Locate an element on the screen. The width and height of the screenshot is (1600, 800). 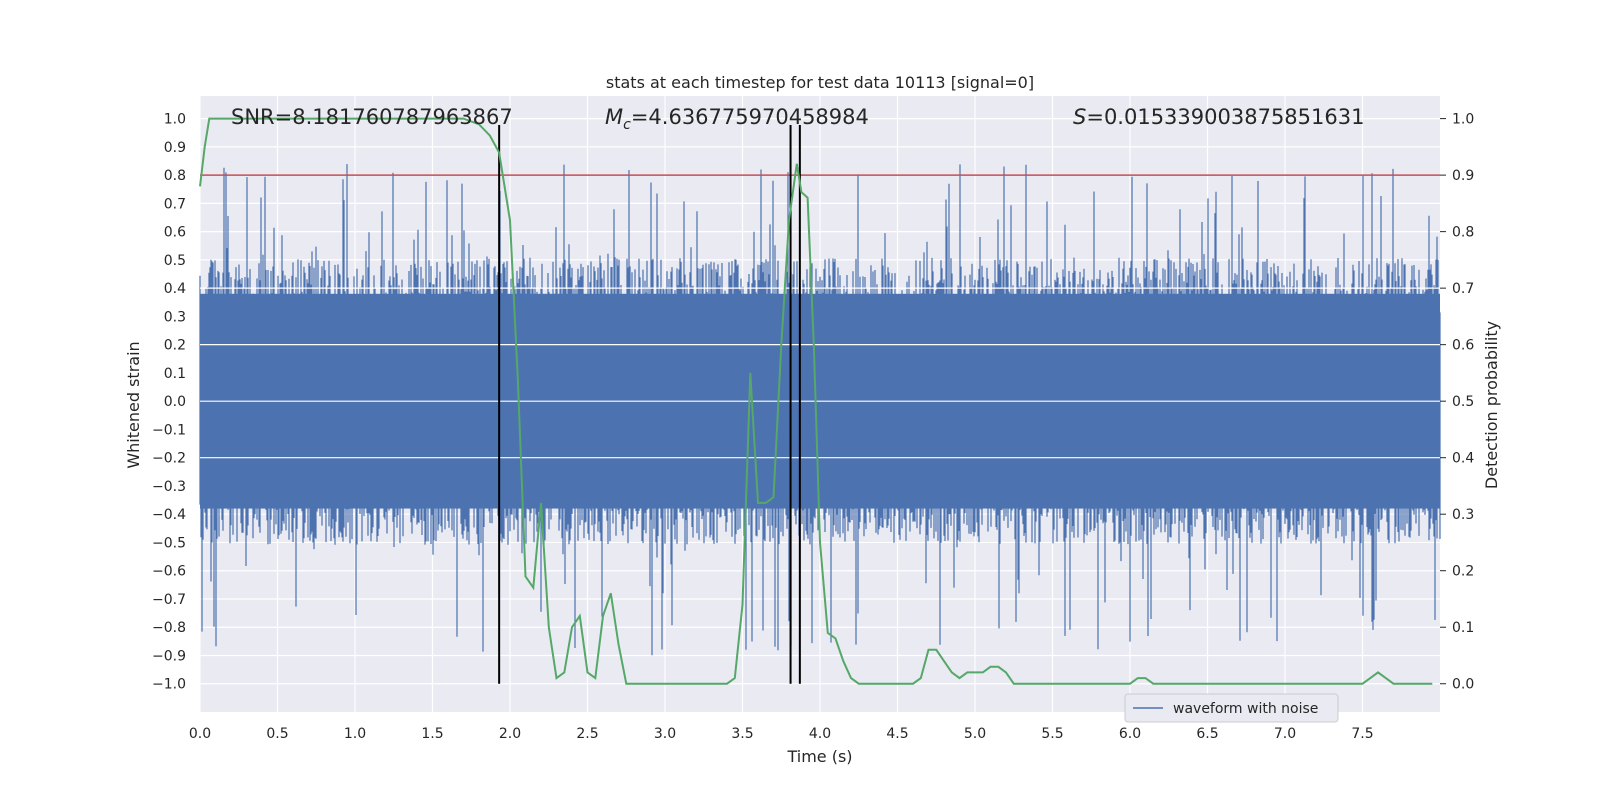
chirp-mass-value: =4.636775970458984 is located at coordinates (750, 117).